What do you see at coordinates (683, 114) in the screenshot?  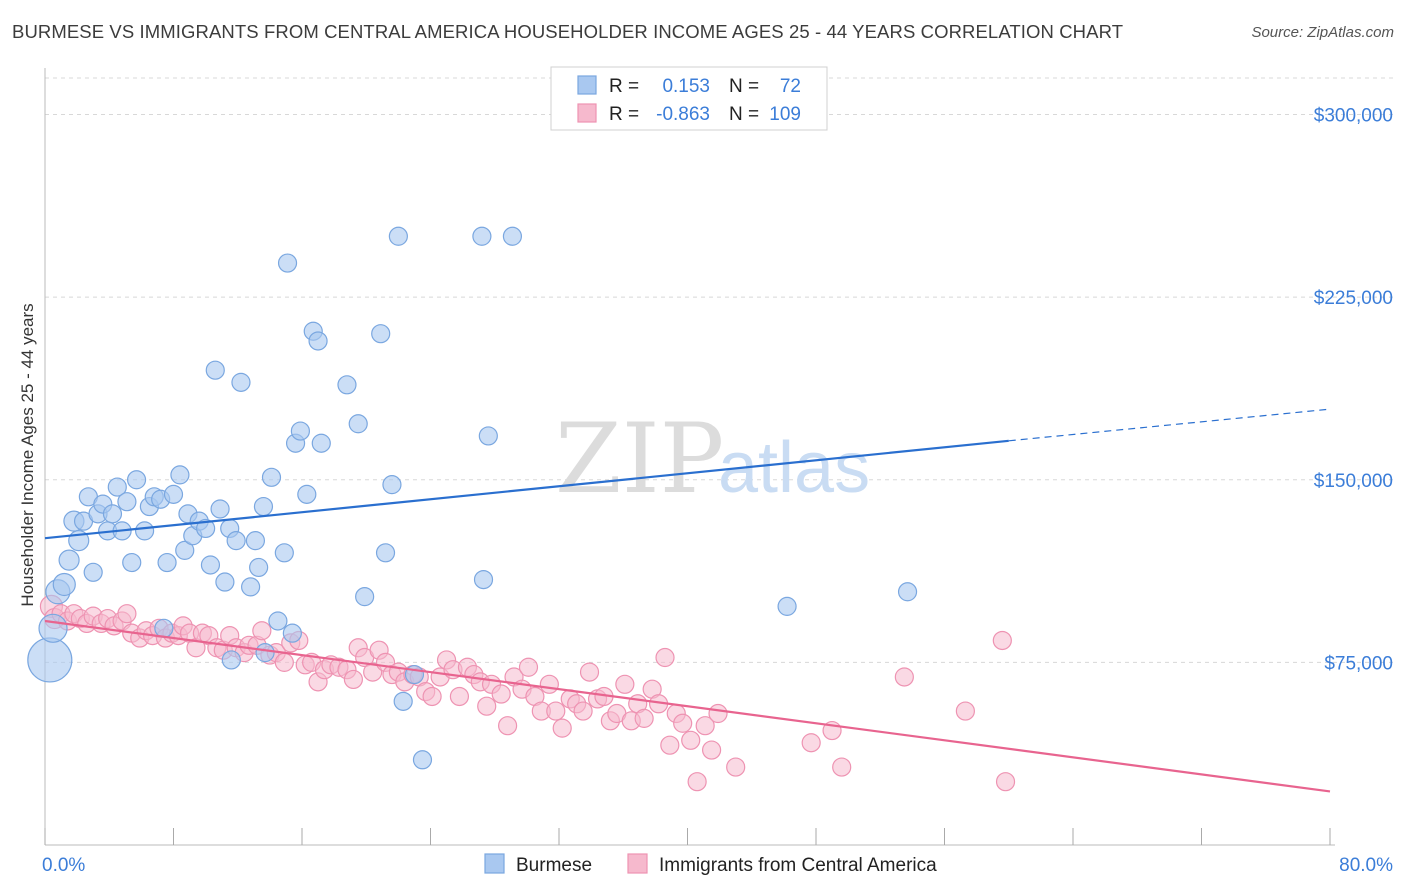 I see `legend-r-value-central-america: -0.863` at bounding box center [683, 114].